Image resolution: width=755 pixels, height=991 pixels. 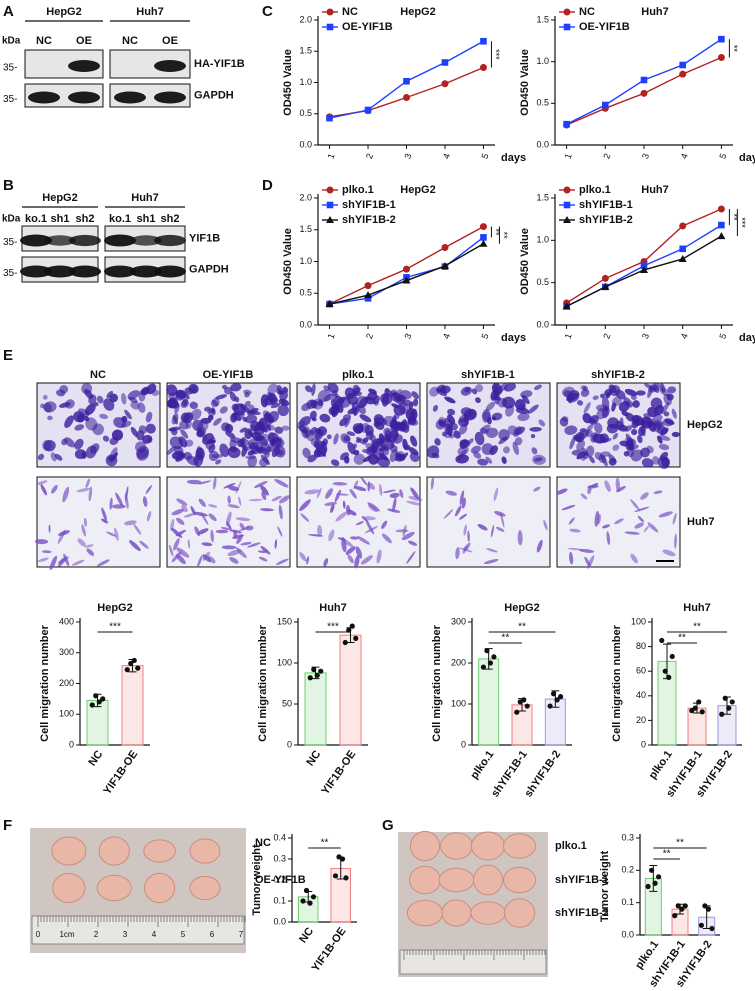 What do you see at coordinates (289, 744) in the screenshot?
I see `y-tick-label: 0` at bounding box center [289, 744].